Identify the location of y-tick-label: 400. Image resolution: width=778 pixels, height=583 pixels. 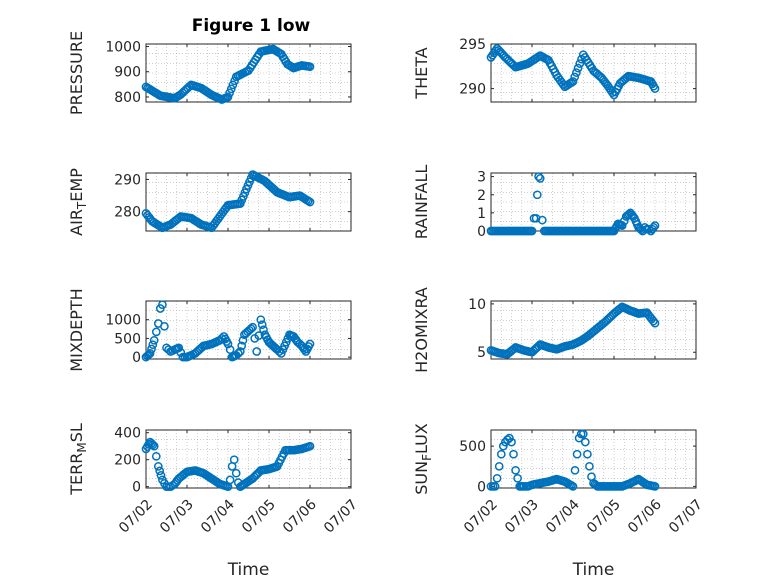
(127, 434).